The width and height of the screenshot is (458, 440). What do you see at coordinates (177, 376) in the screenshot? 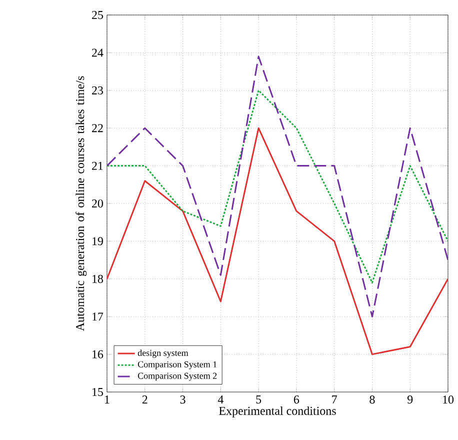
I see `legend-label: Comparison System 2` at bounding box center [177, 376].